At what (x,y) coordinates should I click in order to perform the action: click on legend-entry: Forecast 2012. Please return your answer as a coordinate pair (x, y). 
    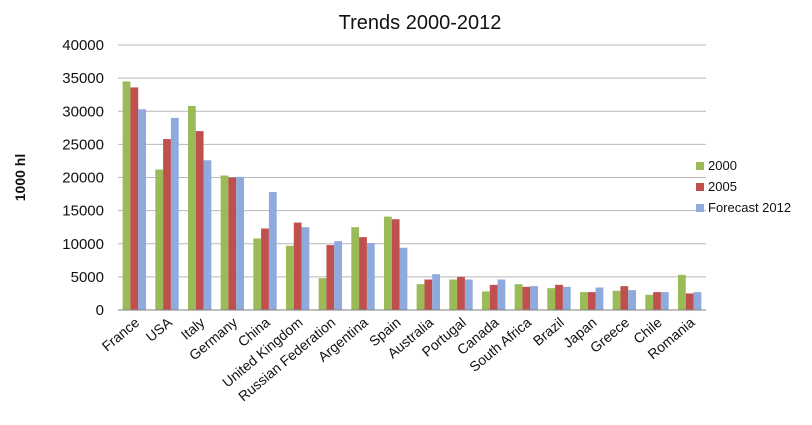
    Looking at the image, I should click on (749, 207).